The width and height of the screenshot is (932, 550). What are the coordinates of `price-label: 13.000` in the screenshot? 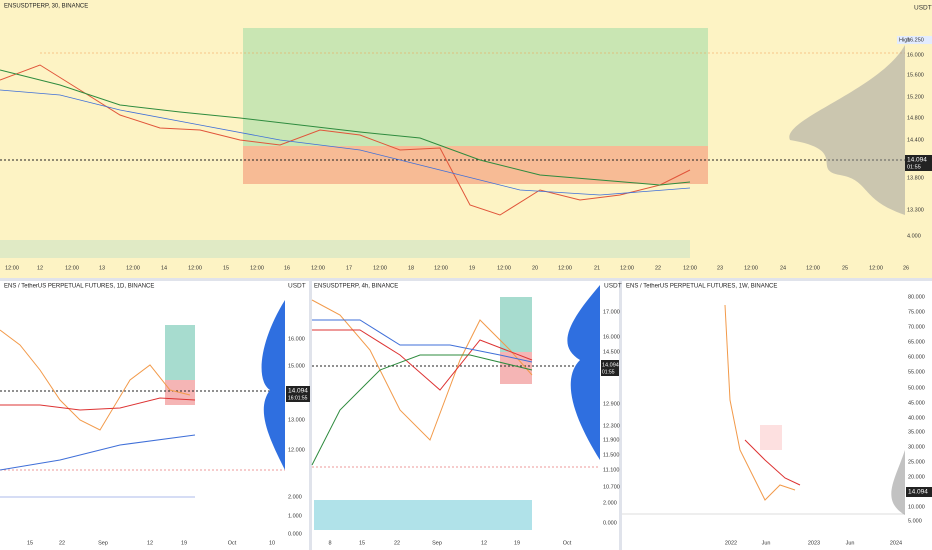 It's located at (296, 420).